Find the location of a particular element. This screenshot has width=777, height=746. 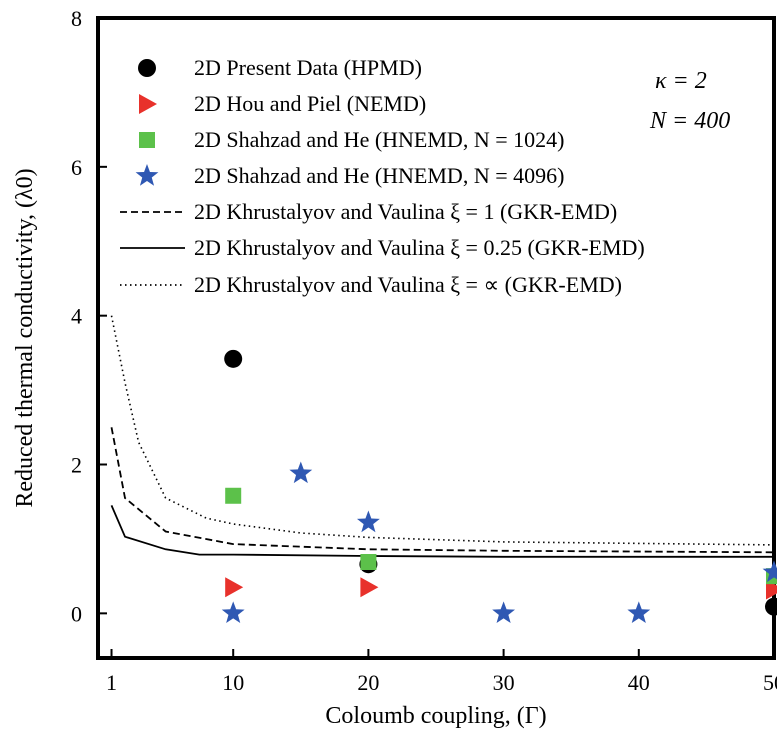

legend-label-0: 2D Present Data (HPMD) is located at coordinates (308, 67).